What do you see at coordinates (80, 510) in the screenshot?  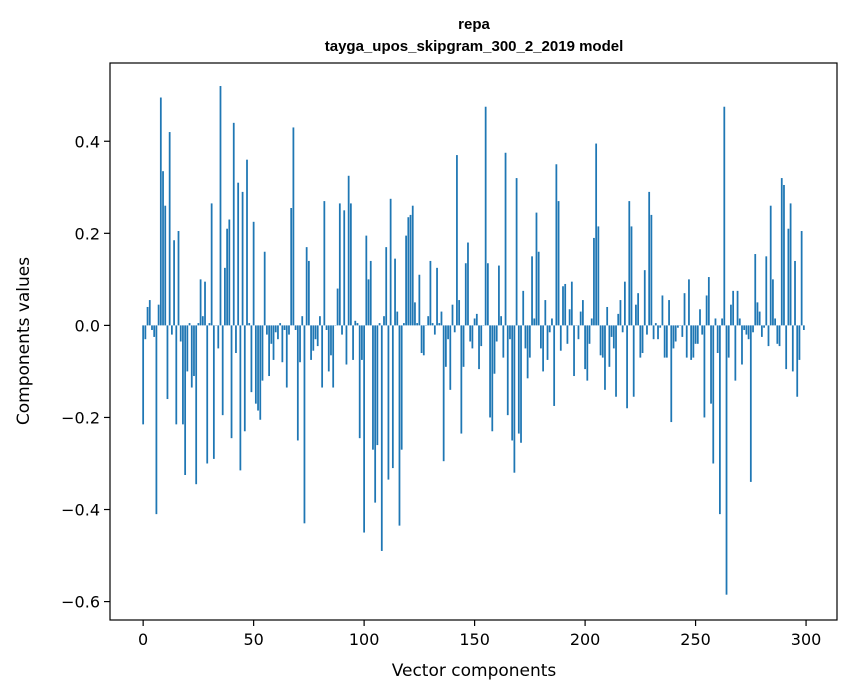 I see `y-tick-label: −0.4` at bounding box center [80, 510].